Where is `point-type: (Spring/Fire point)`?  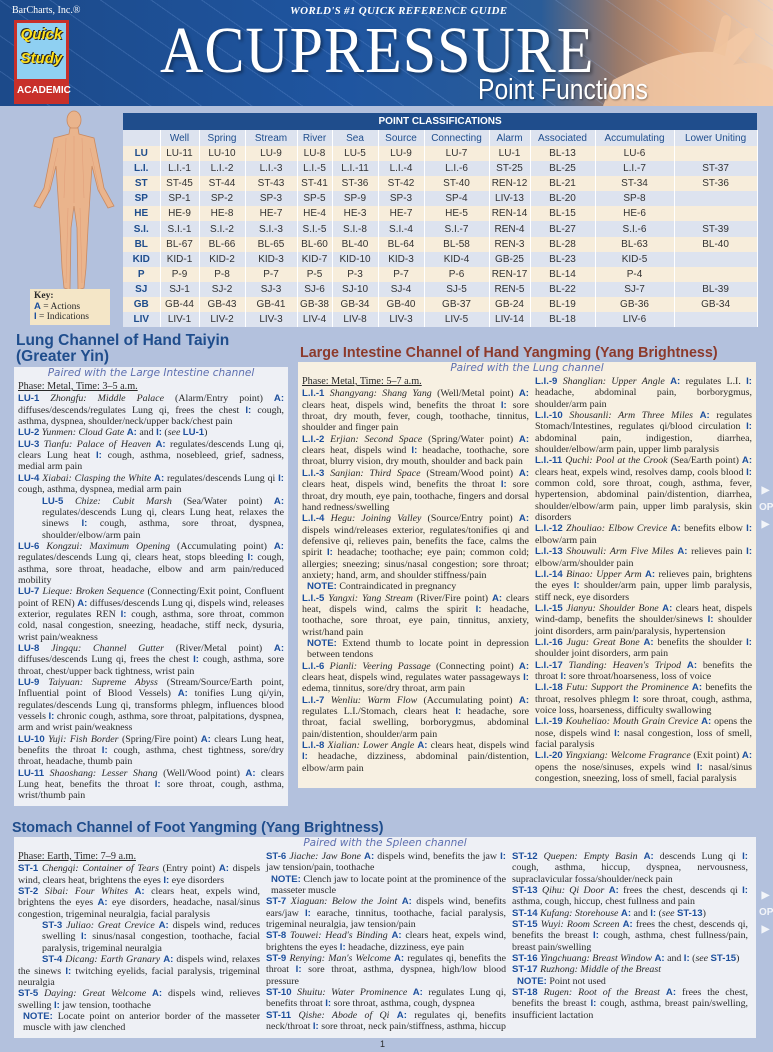
point-type: (Spring/Fire point) is located at coordinates (159, 739).